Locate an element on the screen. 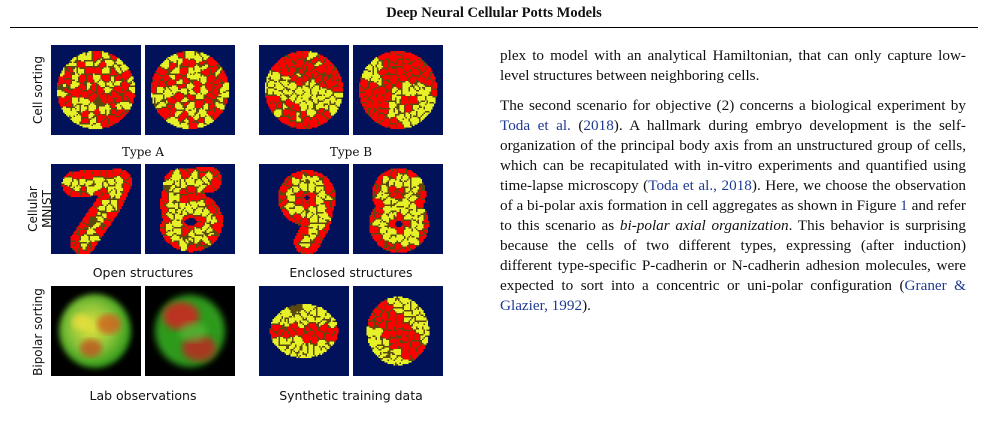 The width and height of the screenshot is (988, 435). panel-cell-sorting-a2 is located at coordinates (190, 90).